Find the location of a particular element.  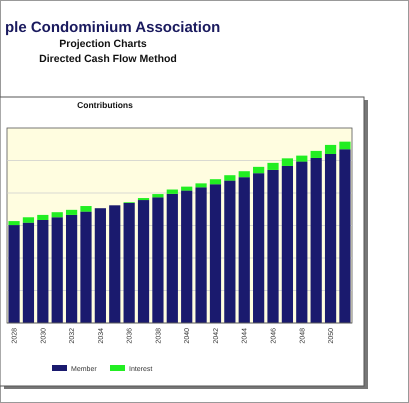

chart-title: Contributions is located at coordinates (105, 105).